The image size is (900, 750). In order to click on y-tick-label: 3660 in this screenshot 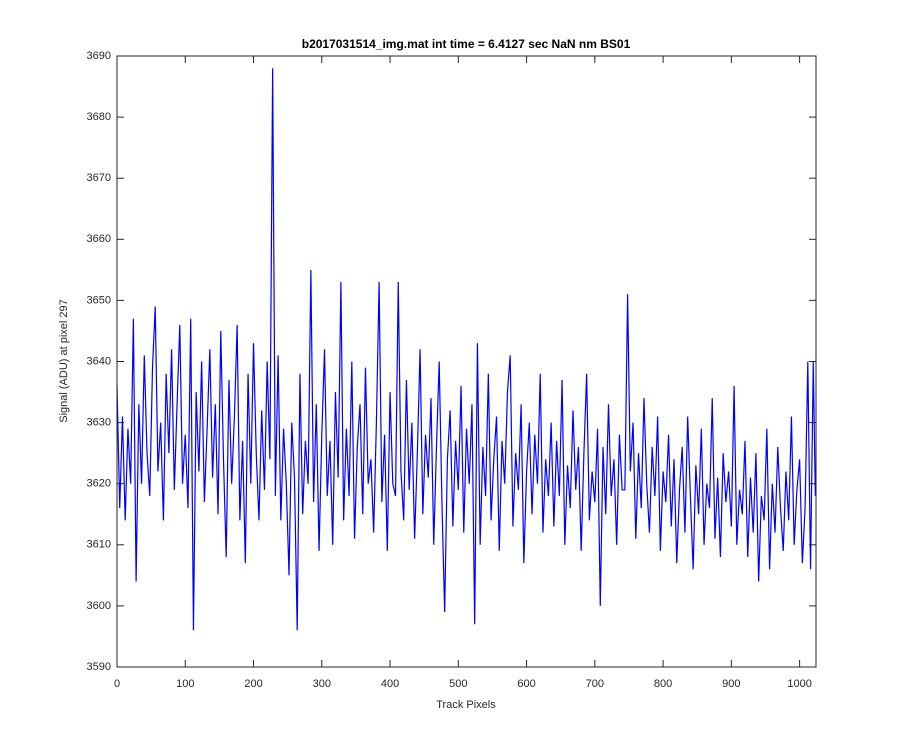, I will do `click(99, 239)`.